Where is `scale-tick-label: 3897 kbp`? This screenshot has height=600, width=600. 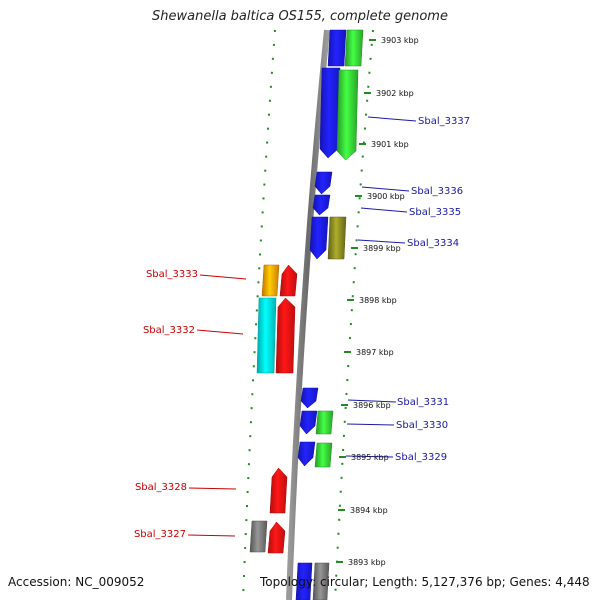
scale-tick-label: 3897 kbp is located at coordinates (375, 352).